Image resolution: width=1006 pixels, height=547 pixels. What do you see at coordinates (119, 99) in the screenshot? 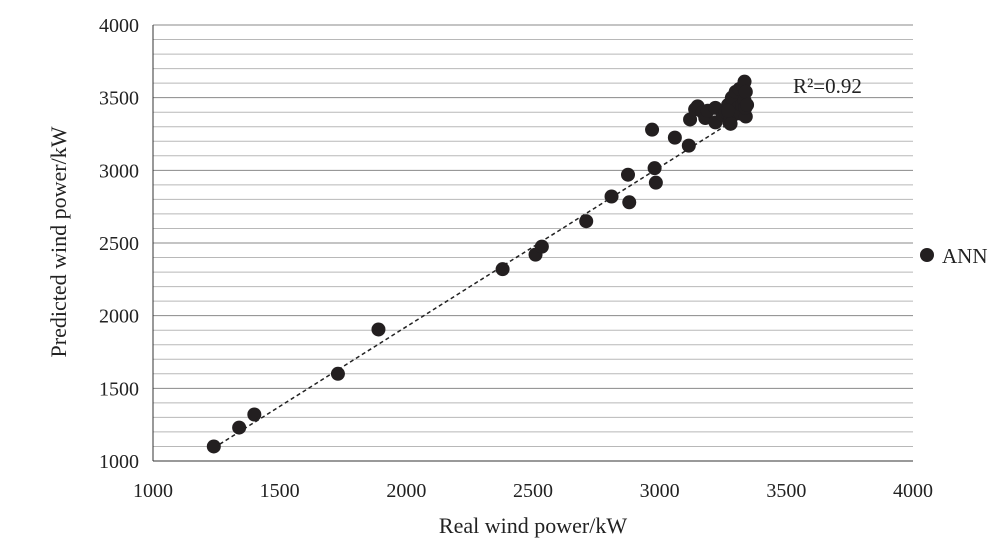
I see `y-tick-label: 3500` at bounding box center [119, 99].